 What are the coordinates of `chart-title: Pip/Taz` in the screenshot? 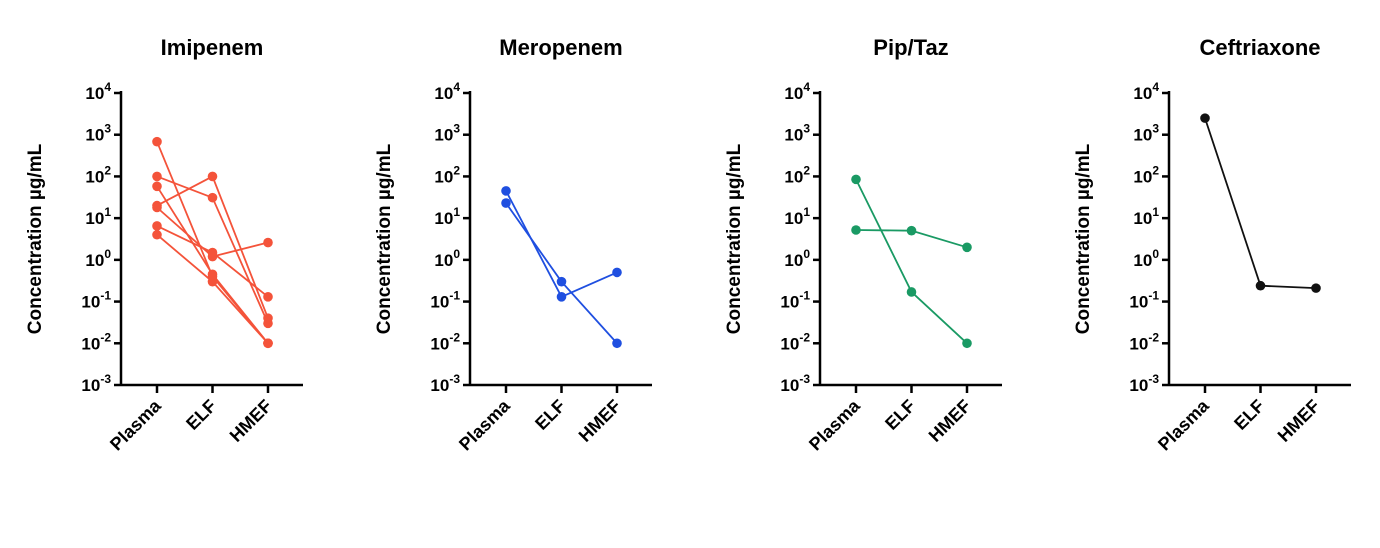 It's located at (910, 47).